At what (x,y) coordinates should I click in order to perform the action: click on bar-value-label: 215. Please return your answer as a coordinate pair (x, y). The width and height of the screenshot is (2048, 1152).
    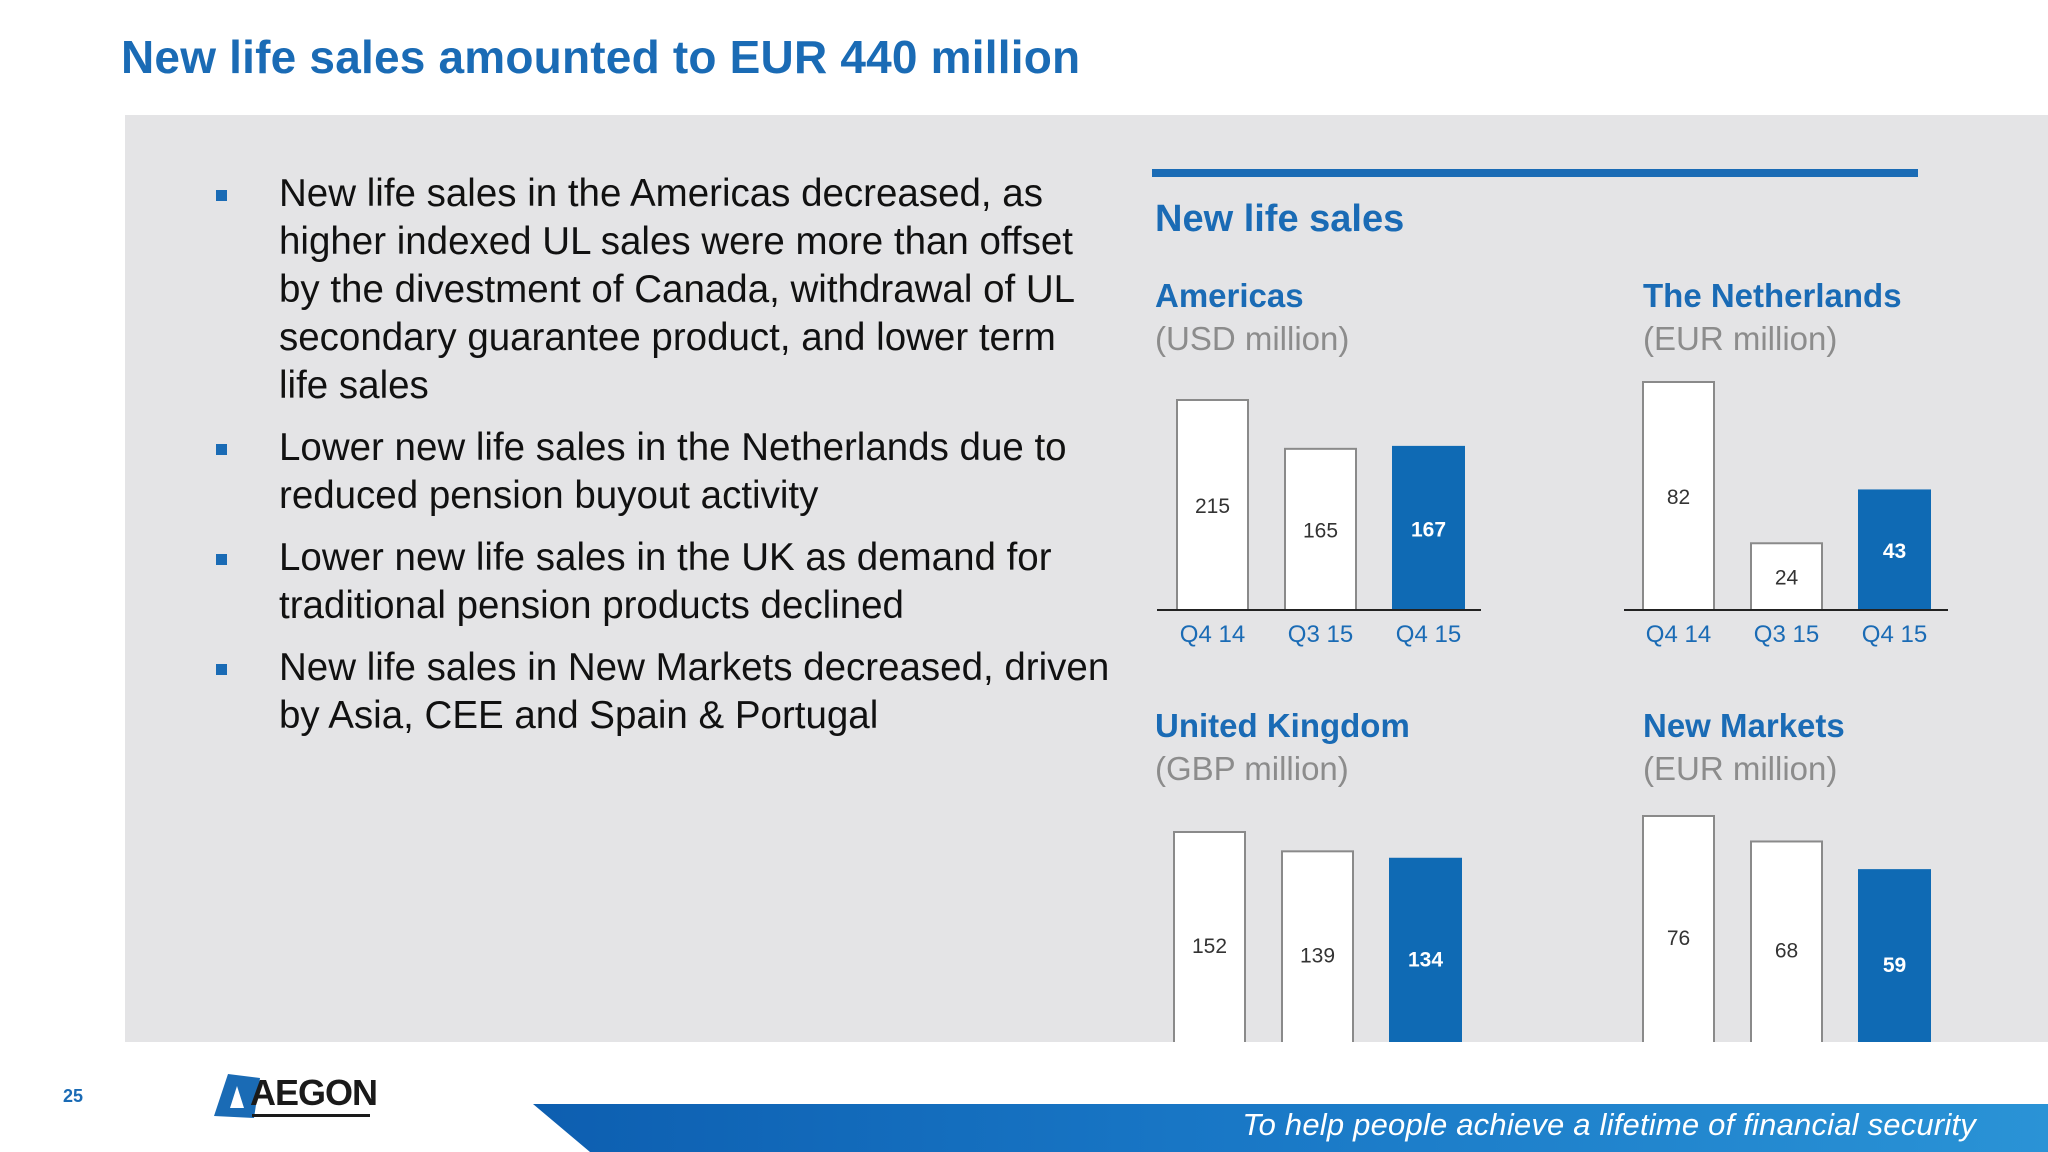
    Looking at the image, I should click on (1212, 506).